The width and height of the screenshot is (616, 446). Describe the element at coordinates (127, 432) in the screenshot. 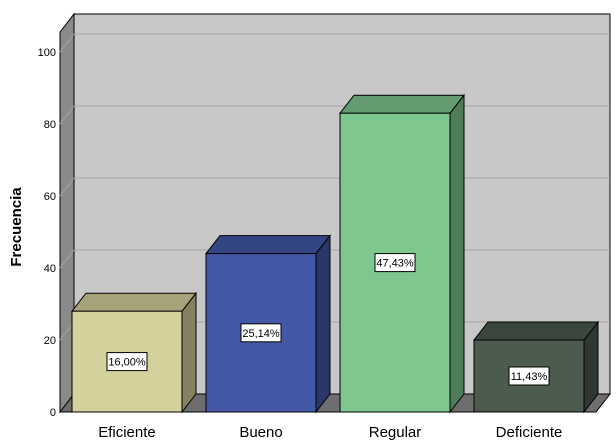

I see `x-category-label: Eficiente` at that location.